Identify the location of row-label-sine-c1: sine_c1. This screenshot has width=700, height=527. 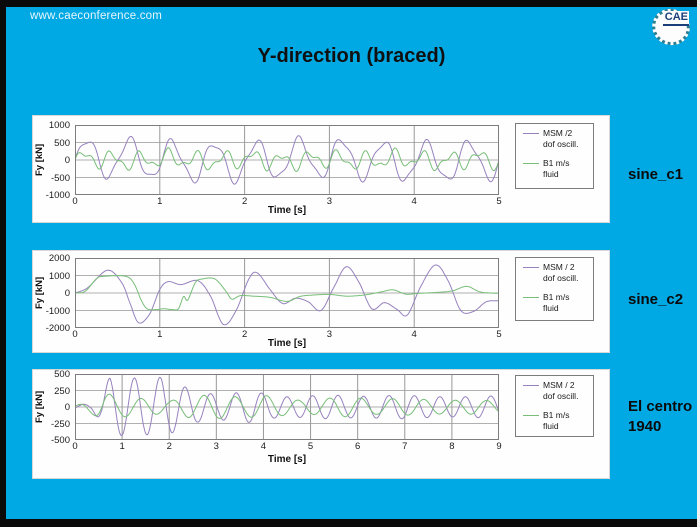
(656, 174).